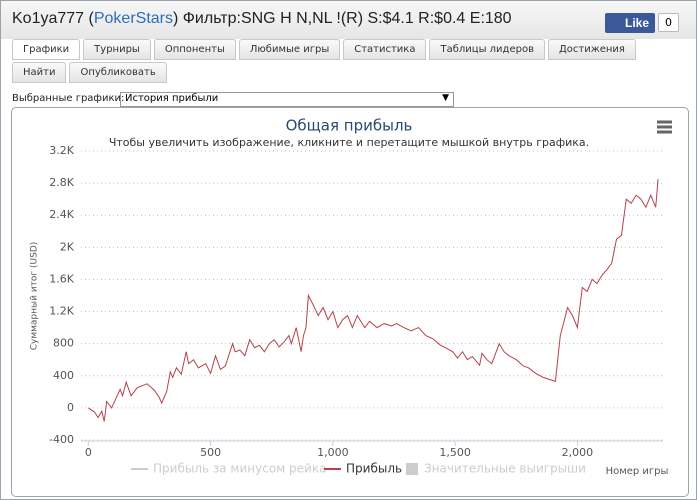 The height and width of the screenshot is (500, 697). Describe the element at coordinates (68, 98) in the screenshot. I see `selector-label: Выбранные графики:` at that location.